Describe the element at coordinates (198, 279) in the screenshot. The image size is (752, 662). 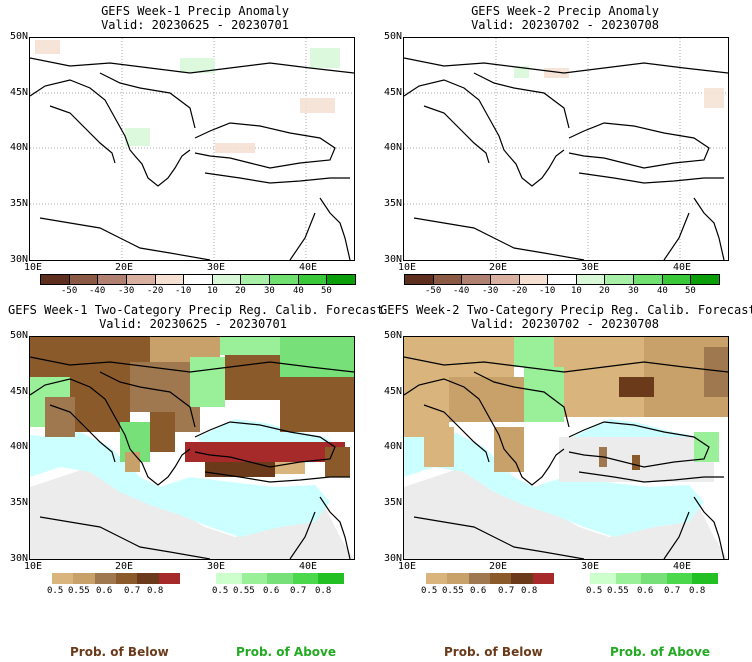
I see `panel1-anomaly-colorbar` at that location.